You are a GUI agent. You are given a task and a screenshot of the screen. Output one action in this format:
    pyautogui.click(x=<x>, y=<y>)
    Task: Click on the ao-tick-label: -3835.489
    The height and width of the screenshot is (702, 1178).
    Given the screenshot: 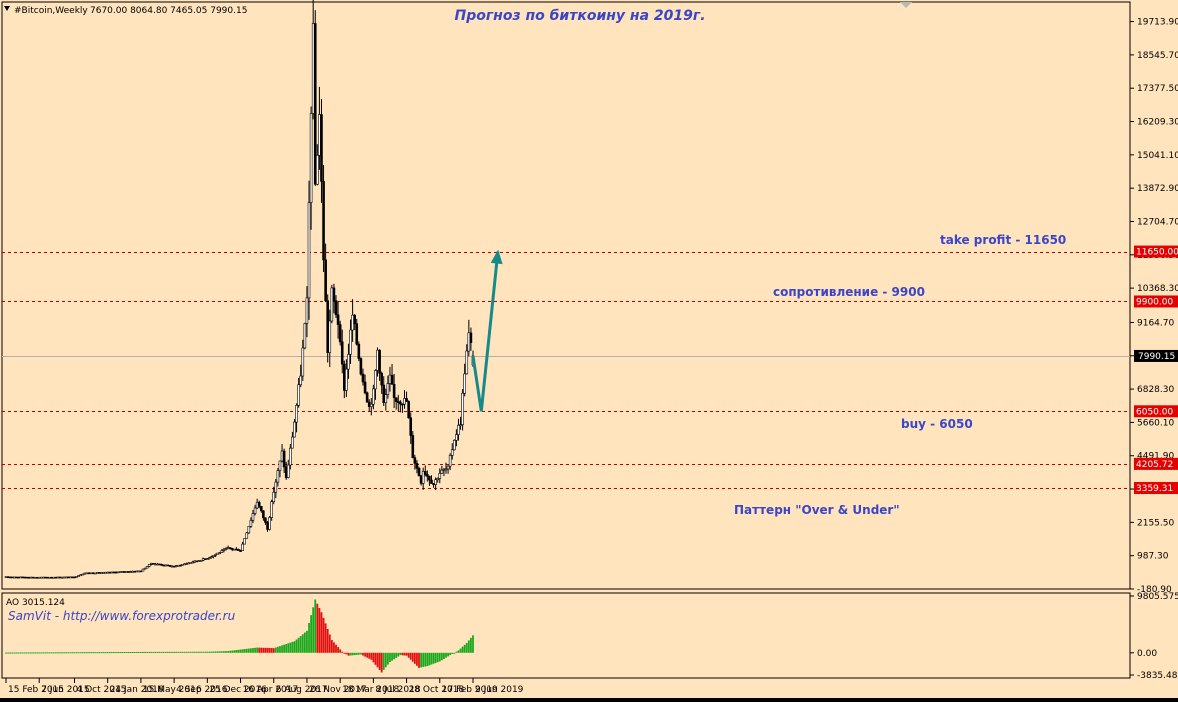 What is the action you would take?
    pyautogui.click(x=1157, y=676)
    